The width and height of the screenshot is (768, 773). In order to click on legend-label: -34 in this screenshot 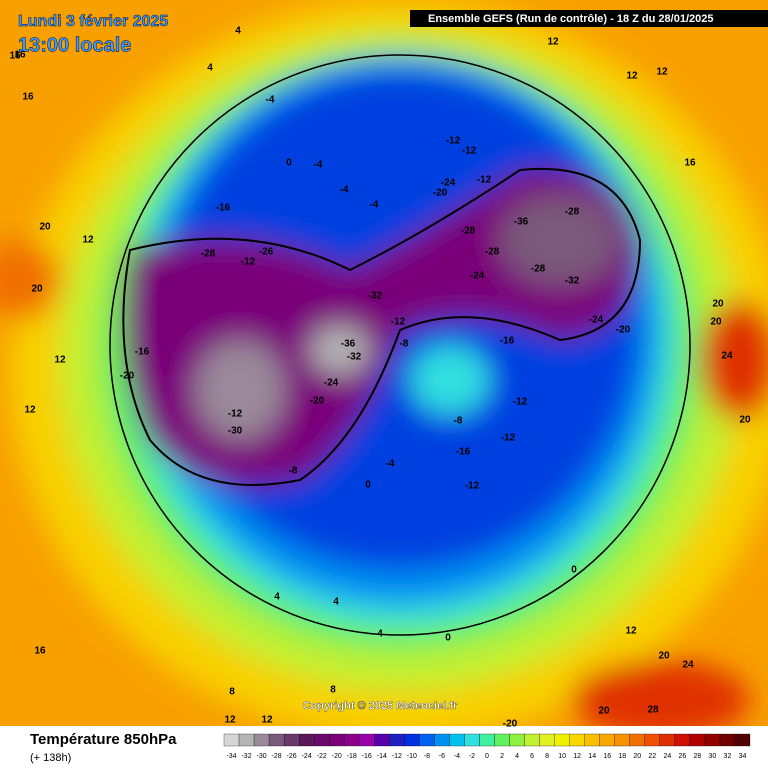, I will do `click(231, 756)`.